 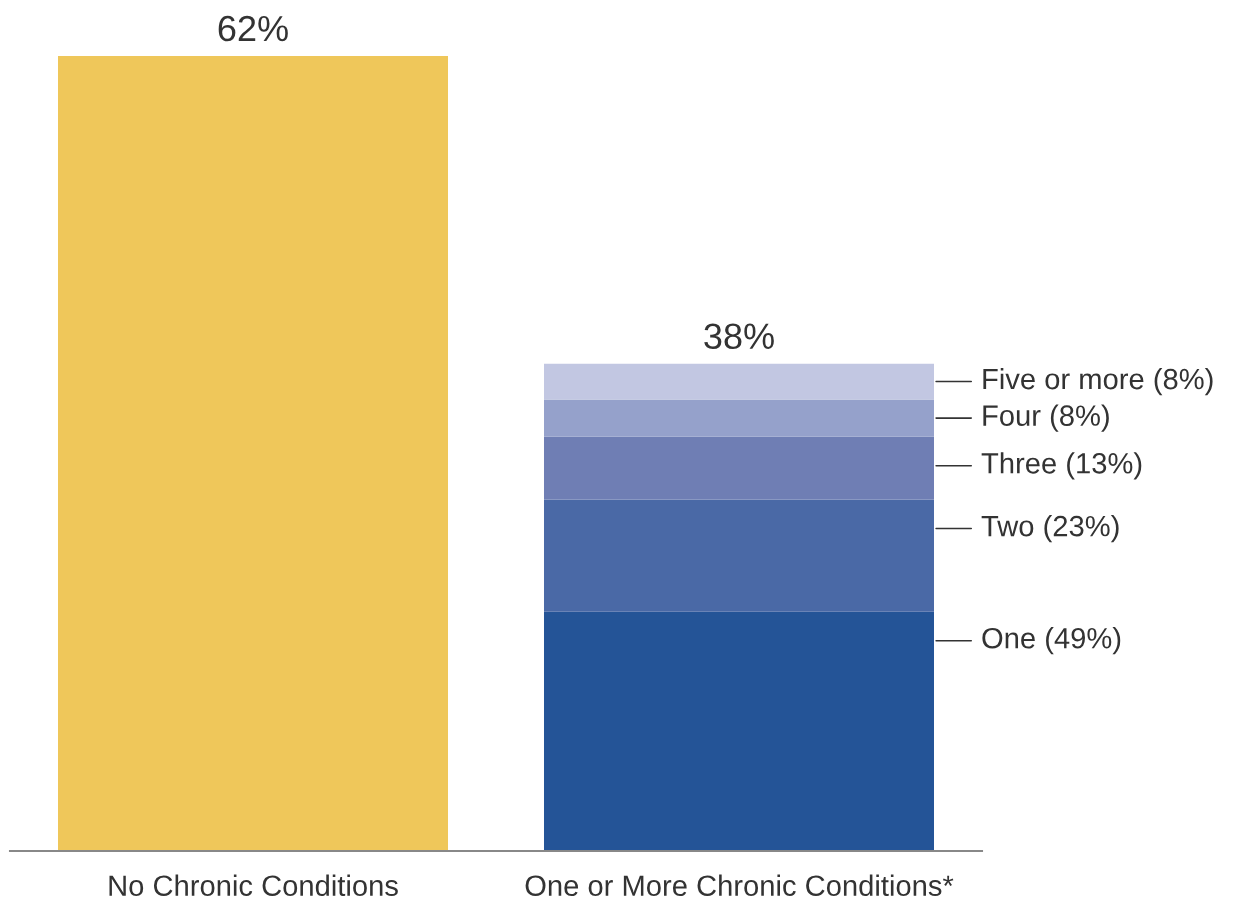 I want to click on series-label: Four (8%), so click(x=1046, y=418).